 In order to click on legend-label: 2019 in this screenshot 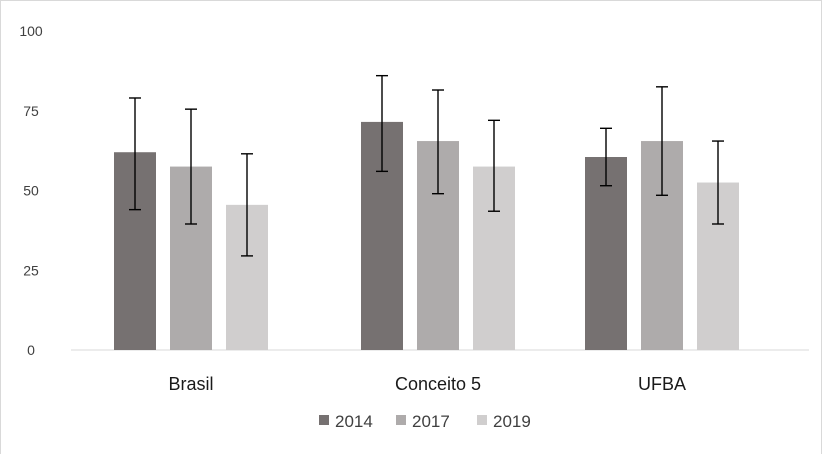, I will do `click(512, 421)`.